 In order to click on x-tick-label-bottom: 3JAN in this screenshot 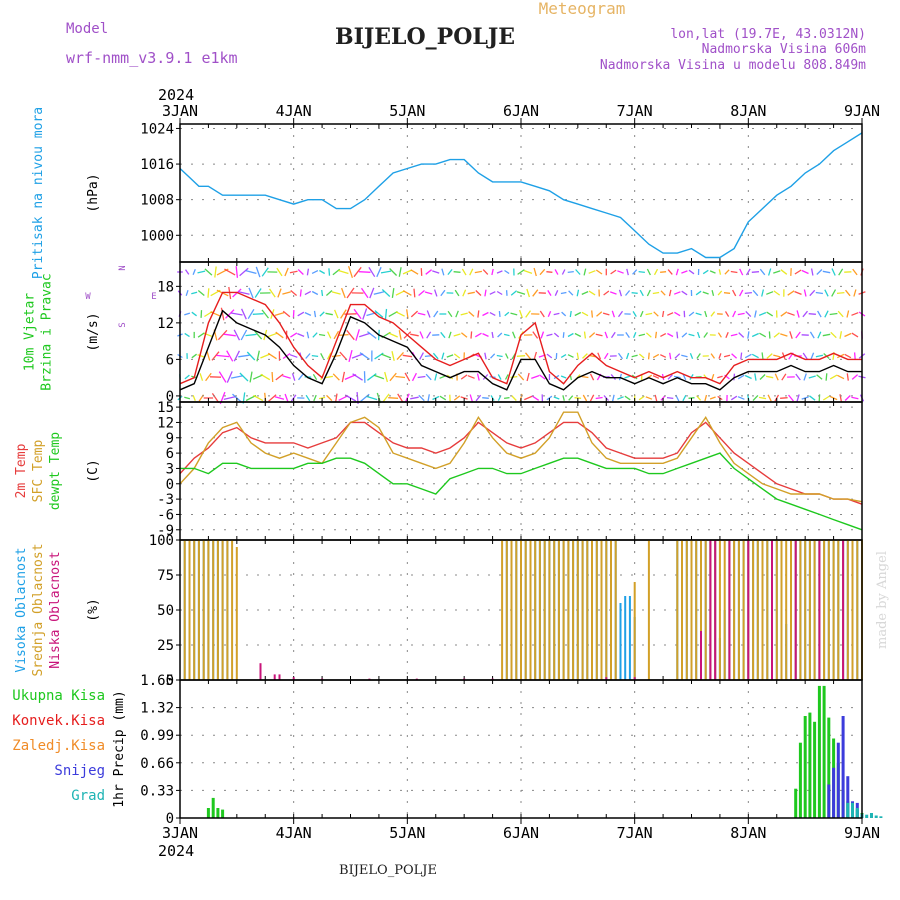, I will do `click(180, 833)`.